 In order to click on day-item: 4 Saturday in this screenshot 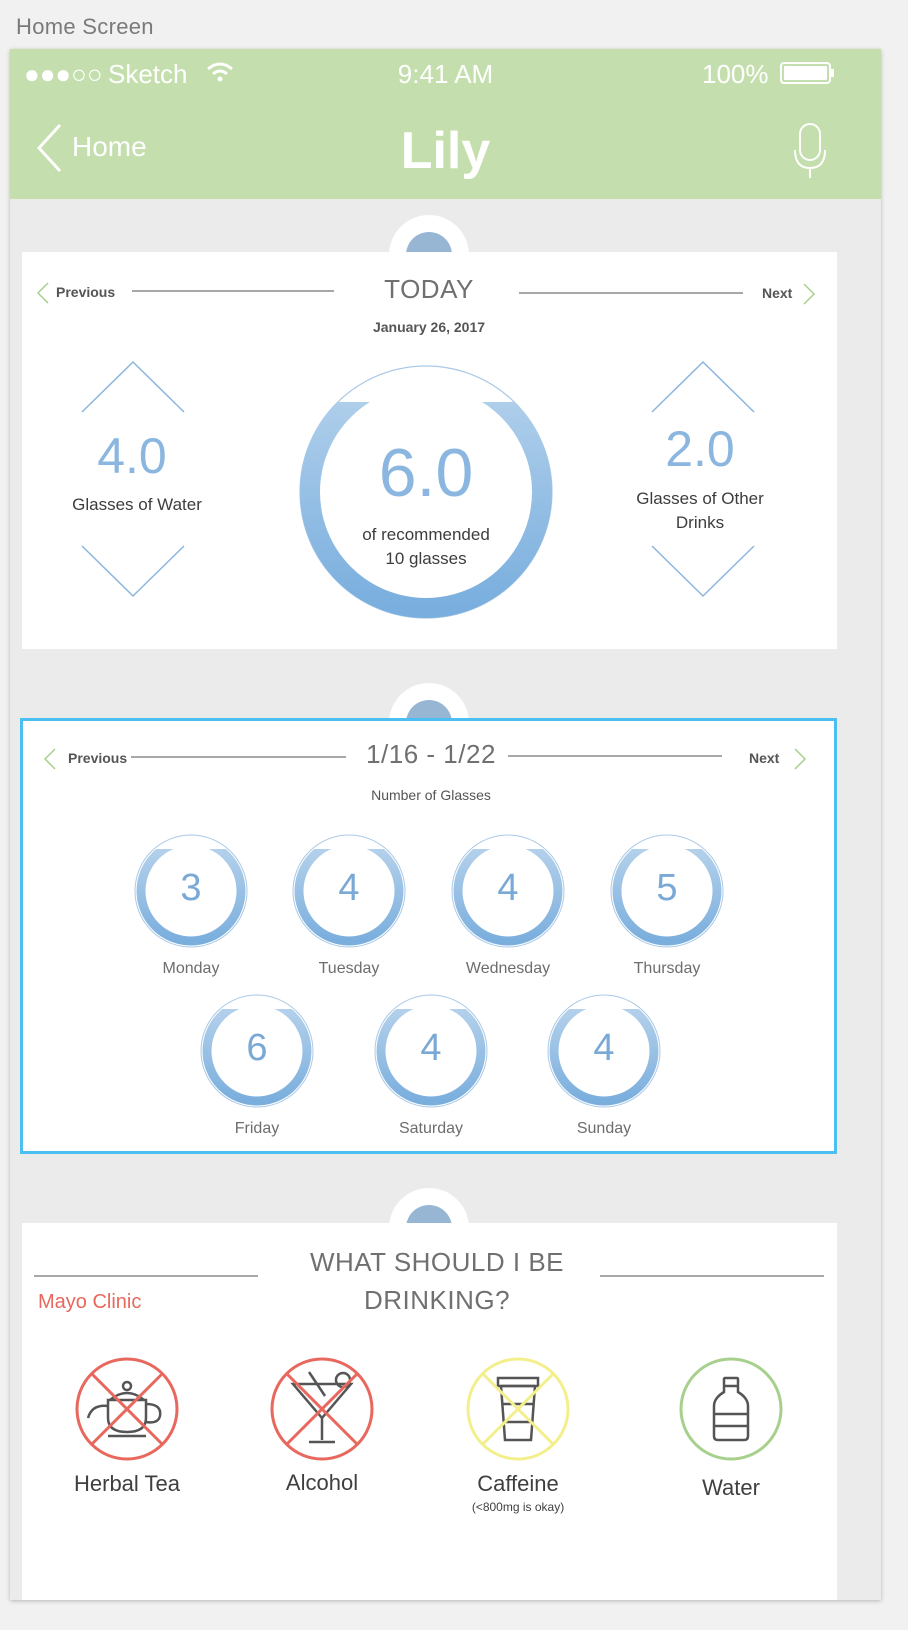, I will do `click(431, 1068)`.